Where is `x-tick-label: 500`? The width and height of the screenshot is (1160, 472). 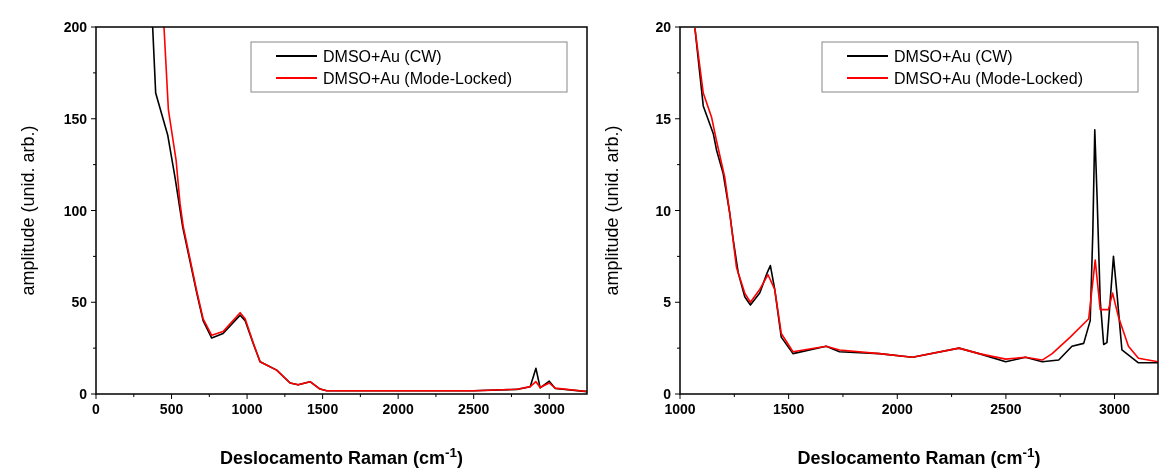
x-tick-label: 500 is located at coordinates (171, 409).